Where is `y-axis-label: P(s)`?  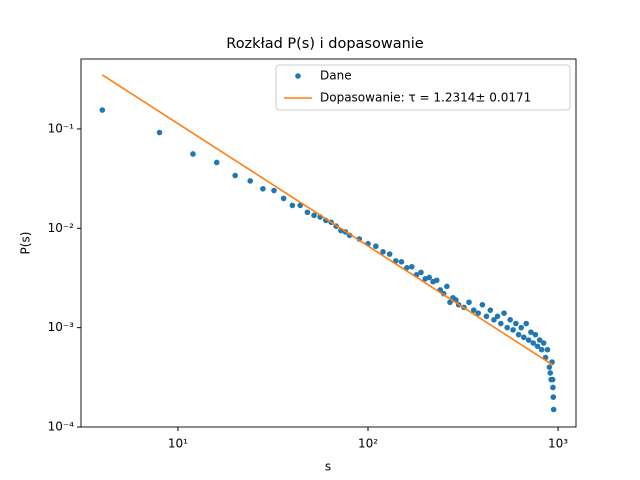
y-axis-label: P(s) is located at coordinates (26, 243).